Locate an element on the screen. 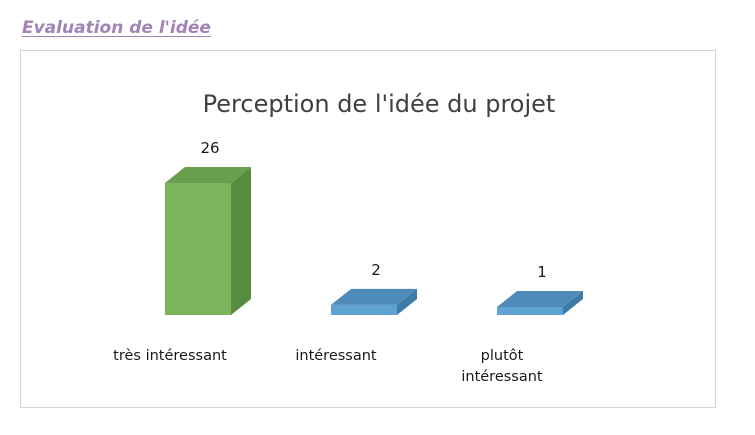  data-label: 2 is located at coordinates (376, 270).